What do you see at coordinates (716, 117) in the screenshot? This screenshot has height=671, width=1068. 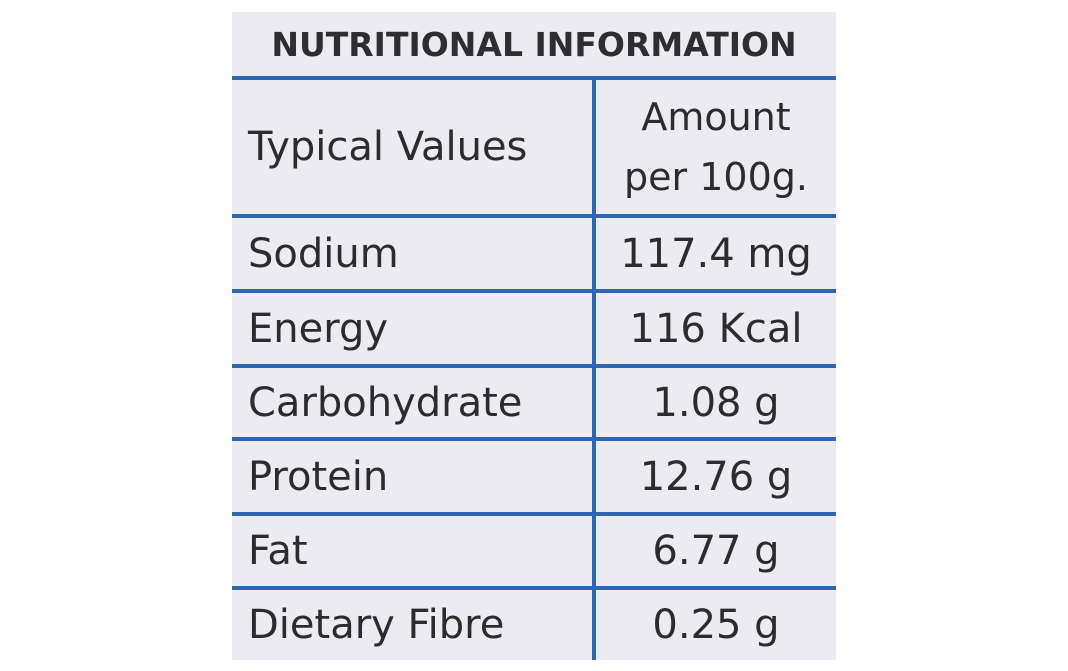 I see `amount-heading-line1: Amount` at bounding box center [716, 117].